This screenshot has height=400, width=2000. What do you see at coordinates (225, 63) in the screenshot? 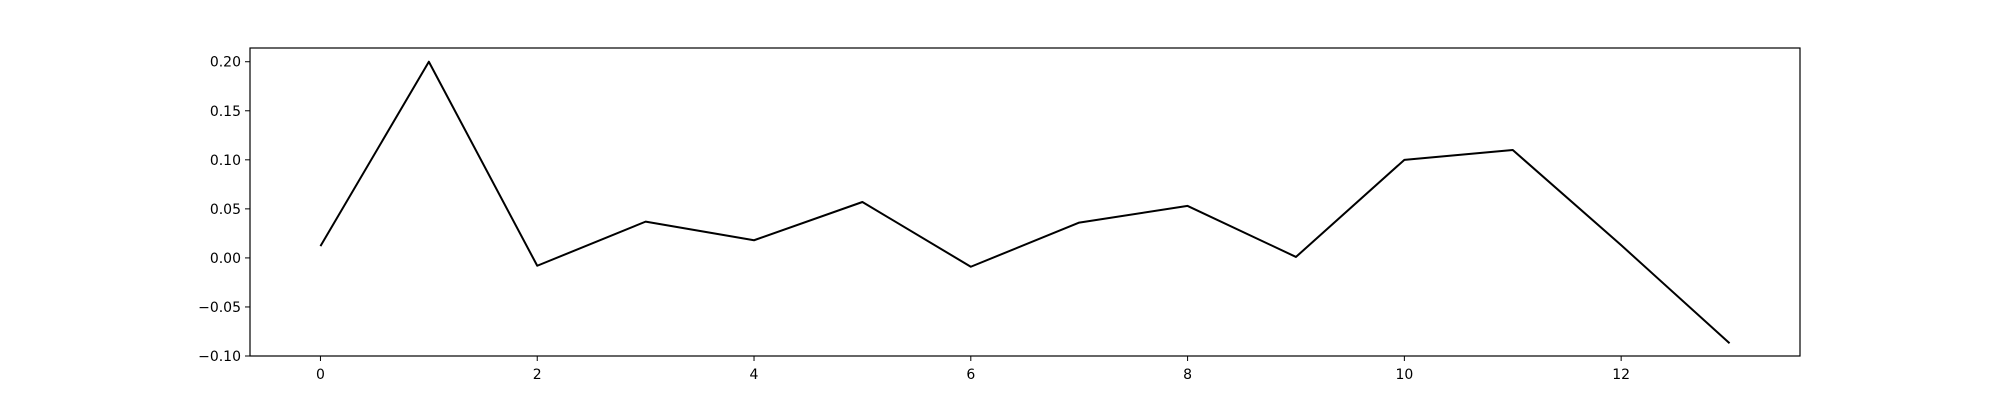
I see `y-tick-label: 0.20` at bounding box center [225, 63].